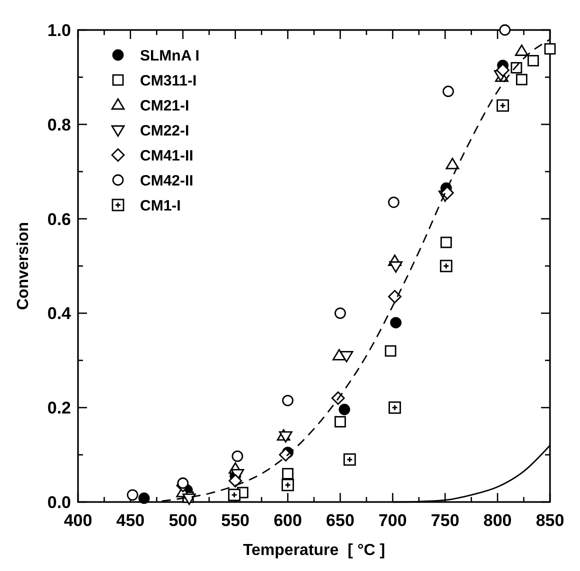  I want to click on x-tick-label: 700, so click(392, 520).